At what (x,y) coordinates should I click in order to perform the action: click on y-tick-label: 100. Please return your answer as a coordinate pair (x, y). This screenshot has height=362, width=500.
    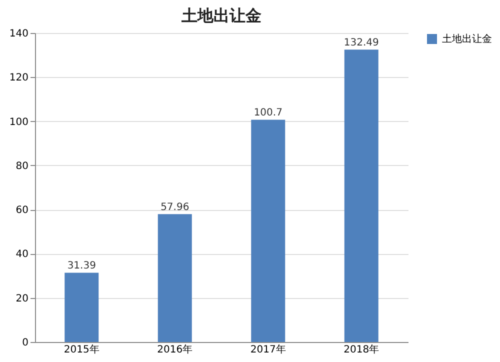
    Looking at the image, I should click on (18, 122).